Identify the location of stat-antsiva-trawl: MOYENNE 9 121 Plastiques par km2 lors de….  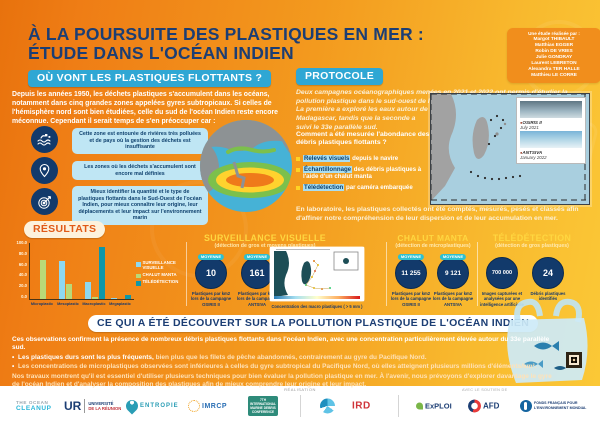
(453, 280).